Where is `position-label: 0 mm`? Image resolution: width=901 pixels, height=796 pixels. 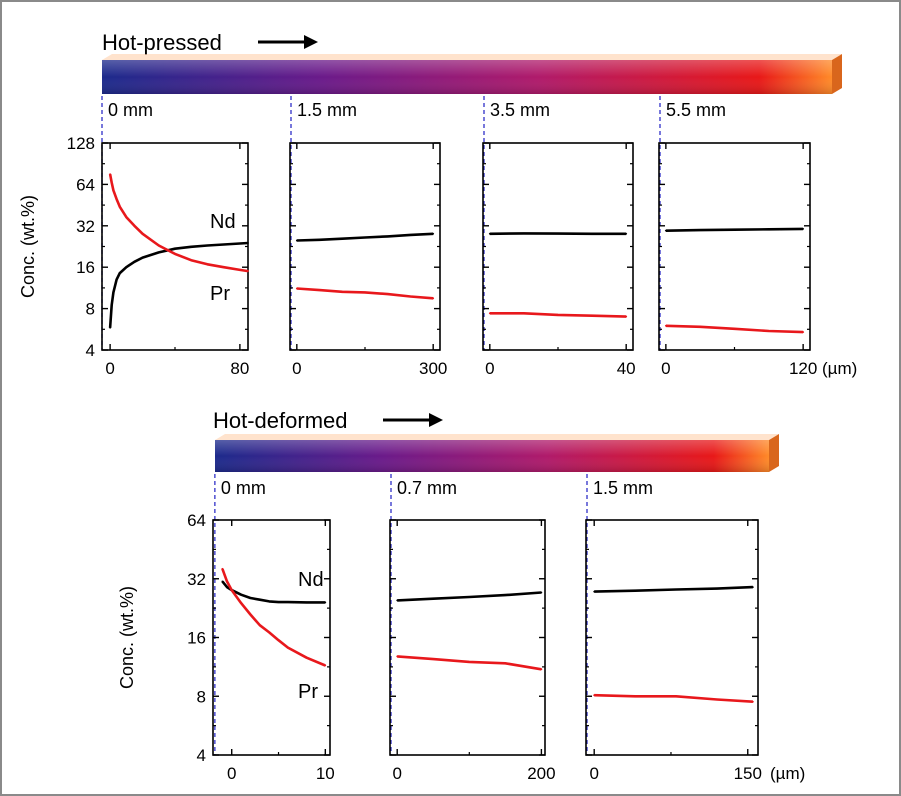 position-label: 0 mm is located at coordinates (243, 488).